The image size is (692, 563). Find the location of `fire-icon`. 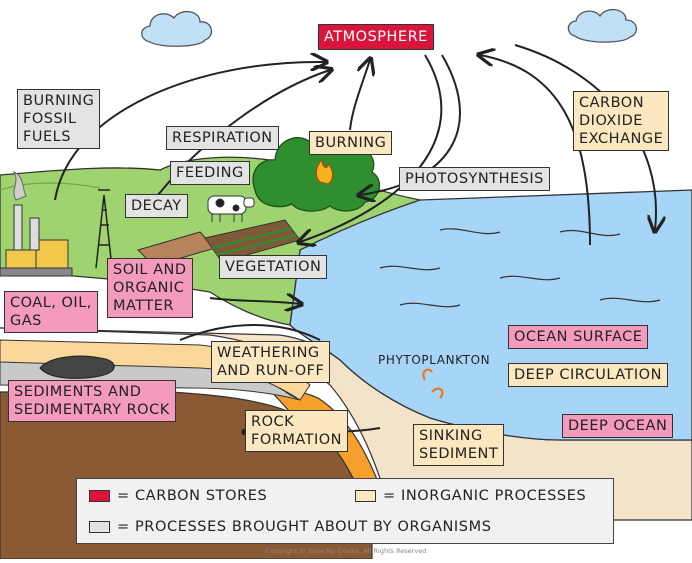

fire-icon is located at coordinates (324, 171).